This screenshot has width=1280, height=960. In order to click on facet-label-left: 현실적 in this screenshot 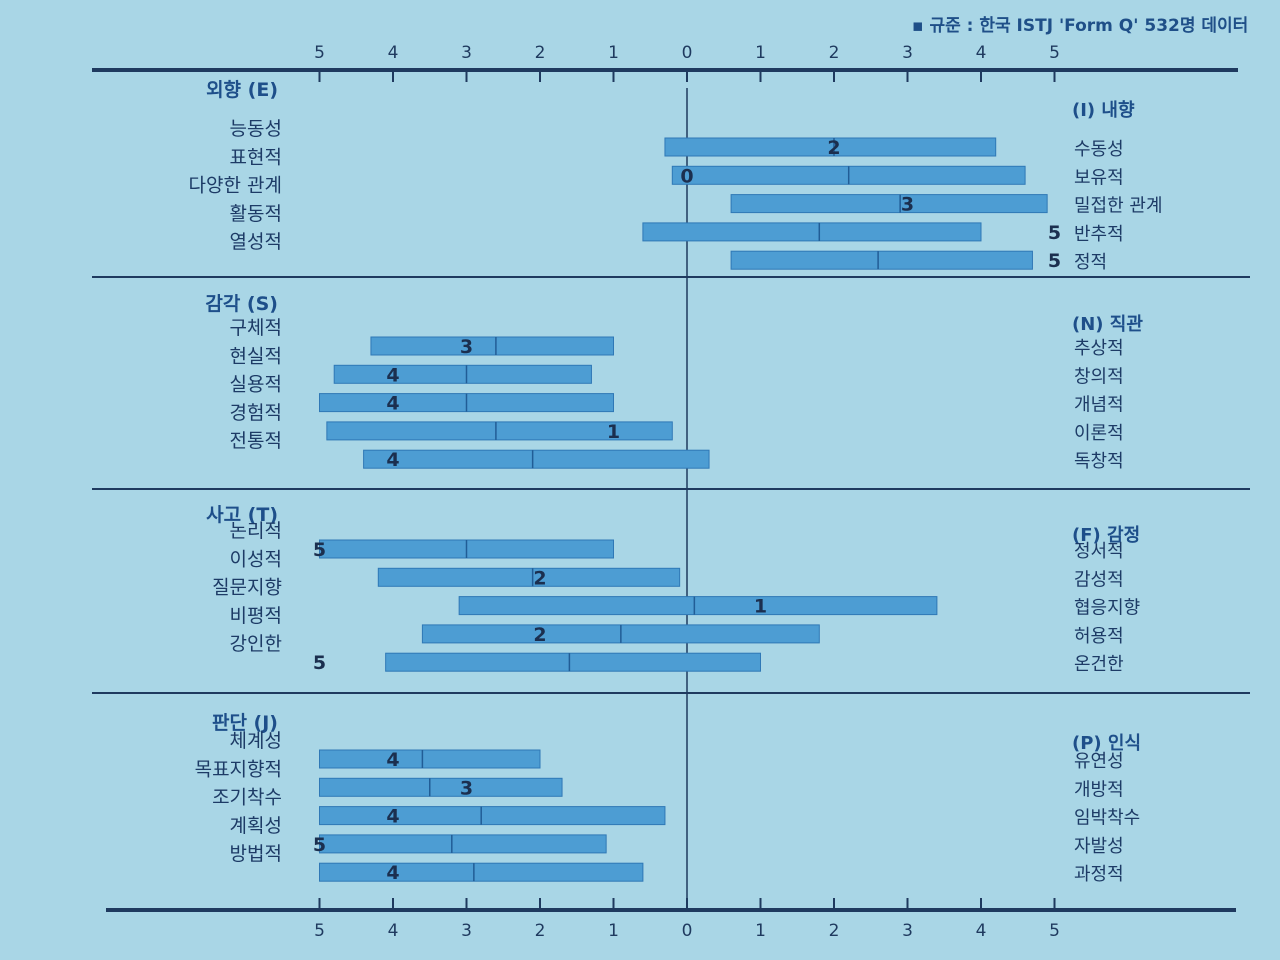, I will do `click(256, 356)`.